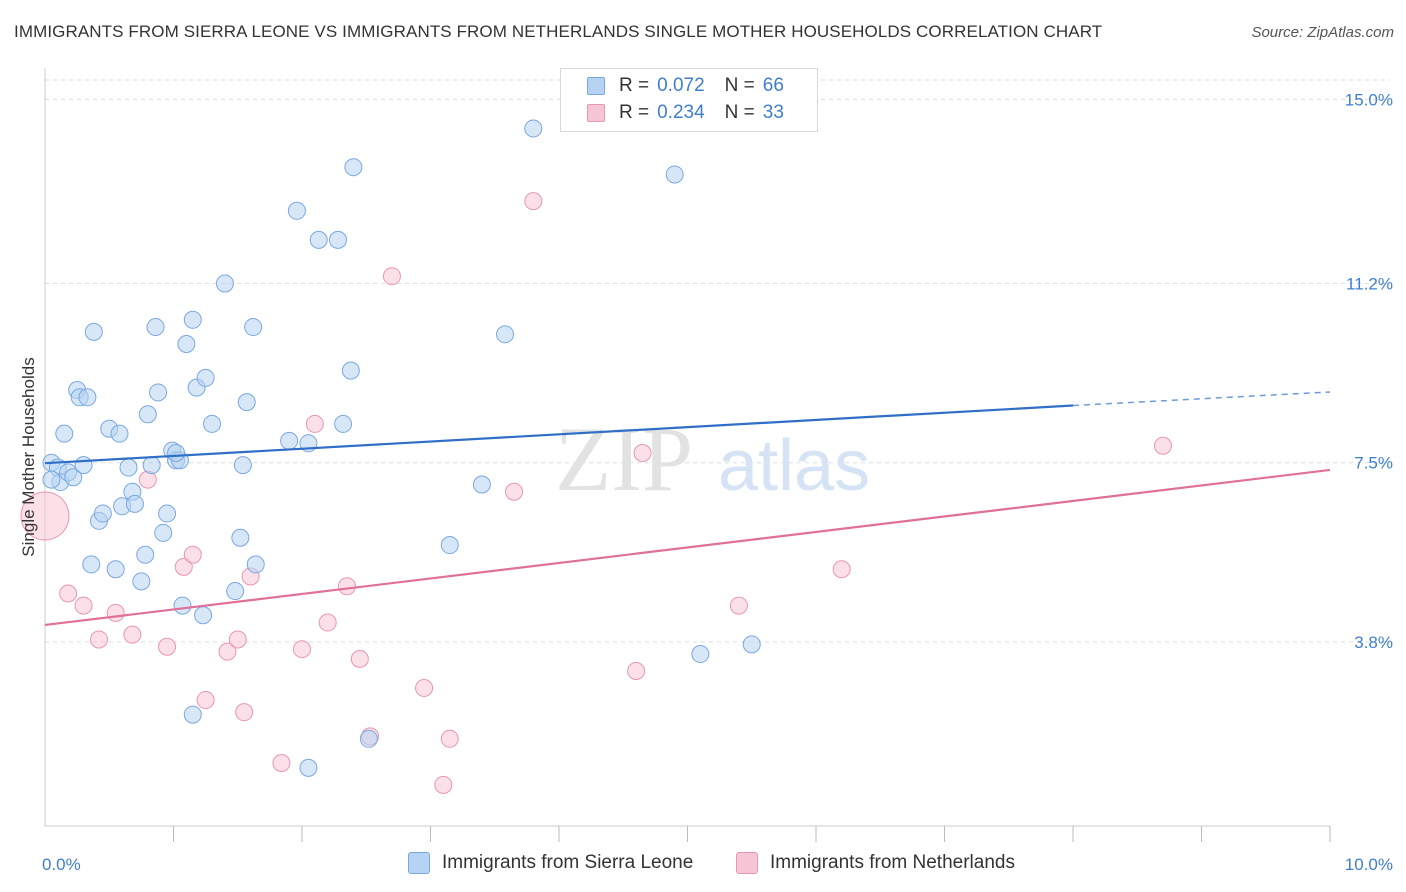 The width and height of the screenshot is (1406, 892). I want to click on source-label: Source: ZipAtlas.com, so click(1322, 32).